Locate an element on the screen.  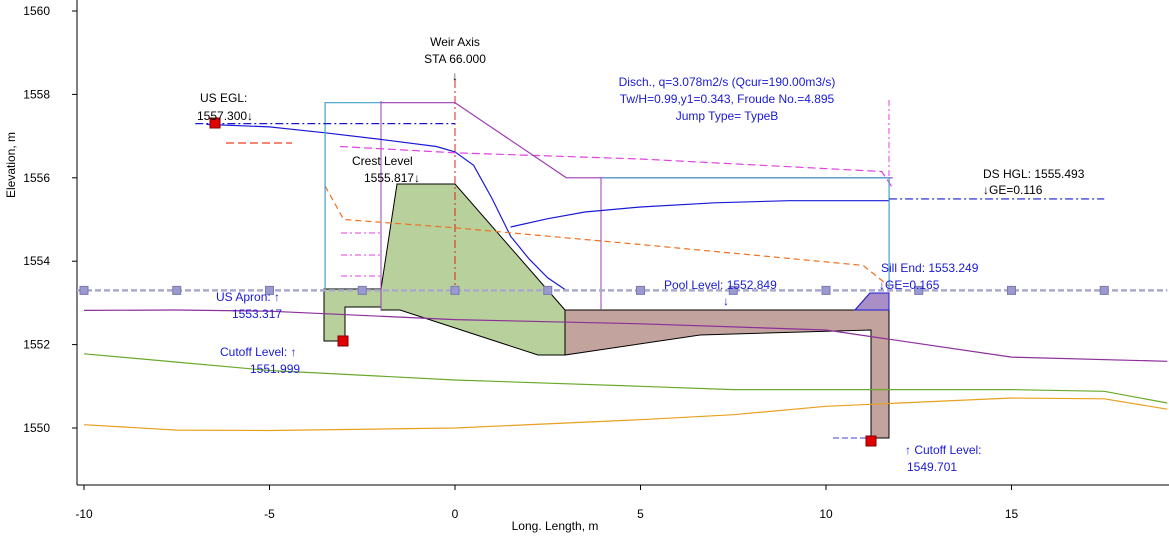
us-cutoff-value: 1551.999 is located at coordinates (275, 369).